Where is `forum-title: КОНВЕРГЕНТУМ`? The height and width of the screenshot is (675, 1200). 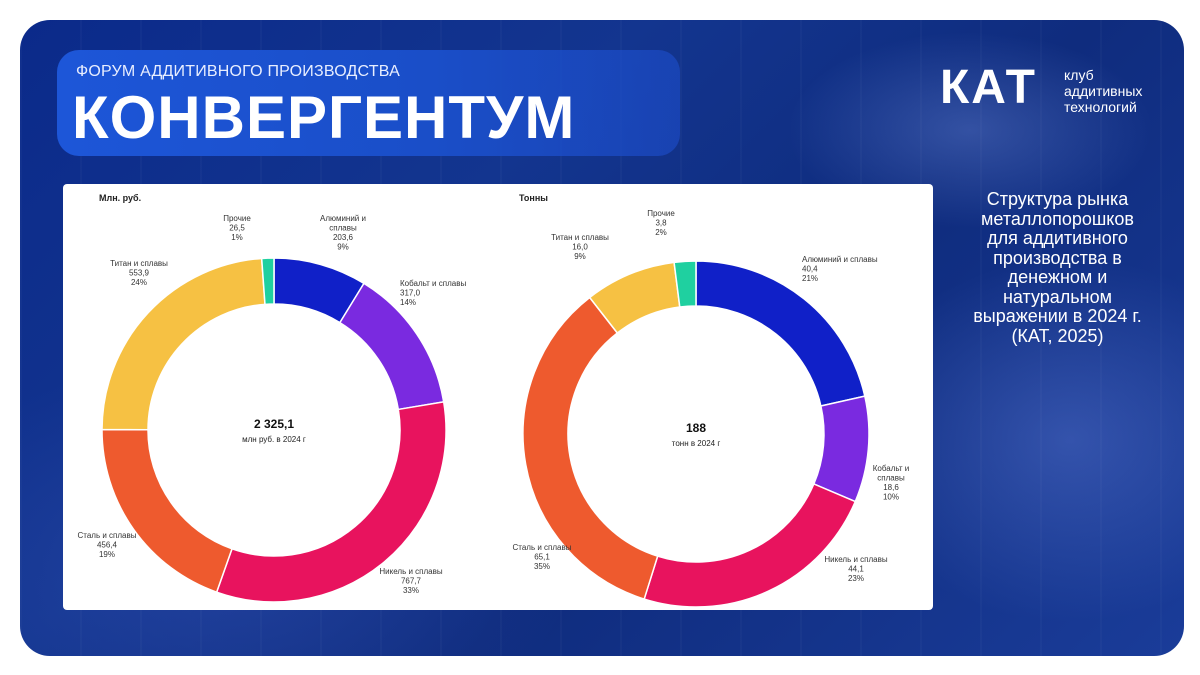
forum-title: КОНВЕРГЕНТУМ is located at coordinates (324, 117).